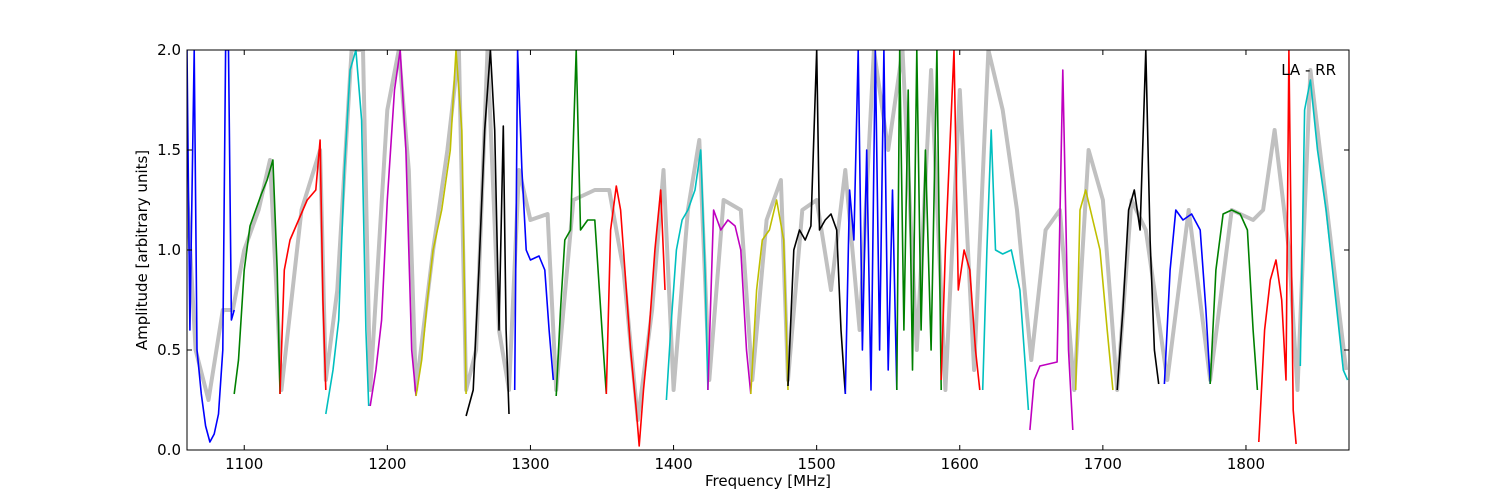 This screenshot has height=500, width=1500. What do you see at coordinates (1246, 464) in the screenshot?
I see `x-tick-label: 1800` at bounding box center [1246, 464].